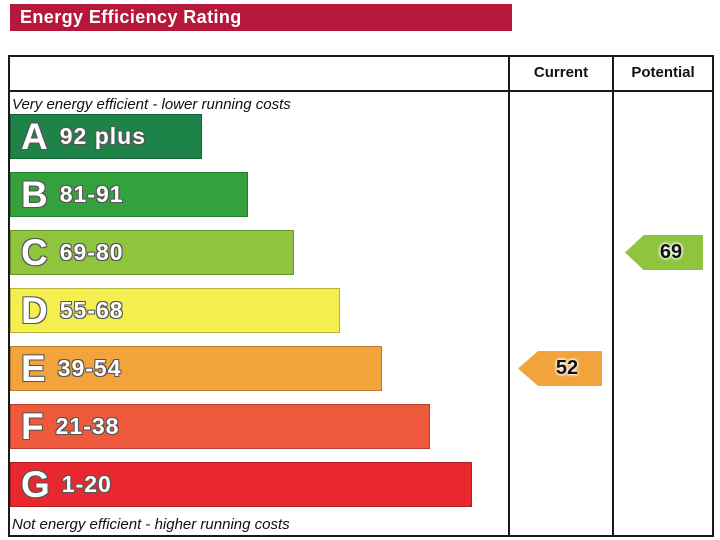 The image size is (720, 540). What do you see at coordinates (261, 17) in the screenshot?
I see `title-bar: Energy Efficiency Rating` at bounding box center [261, 17].